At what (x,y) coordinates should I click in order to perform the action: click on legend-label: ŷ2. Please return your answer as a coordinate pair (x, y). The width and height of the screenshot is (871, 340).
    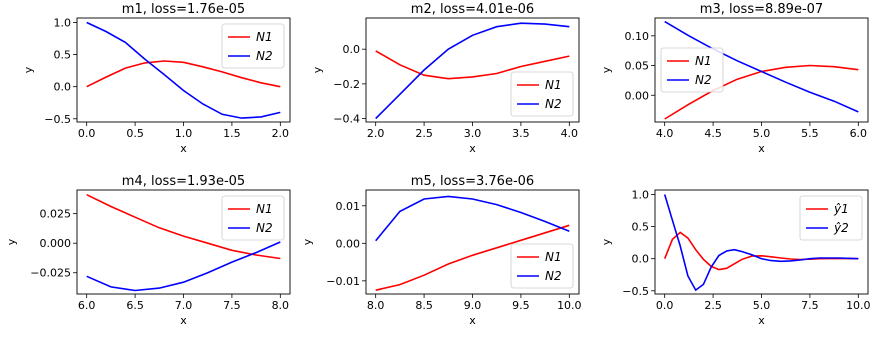
    Looking at the image, I should click on (841, 228).